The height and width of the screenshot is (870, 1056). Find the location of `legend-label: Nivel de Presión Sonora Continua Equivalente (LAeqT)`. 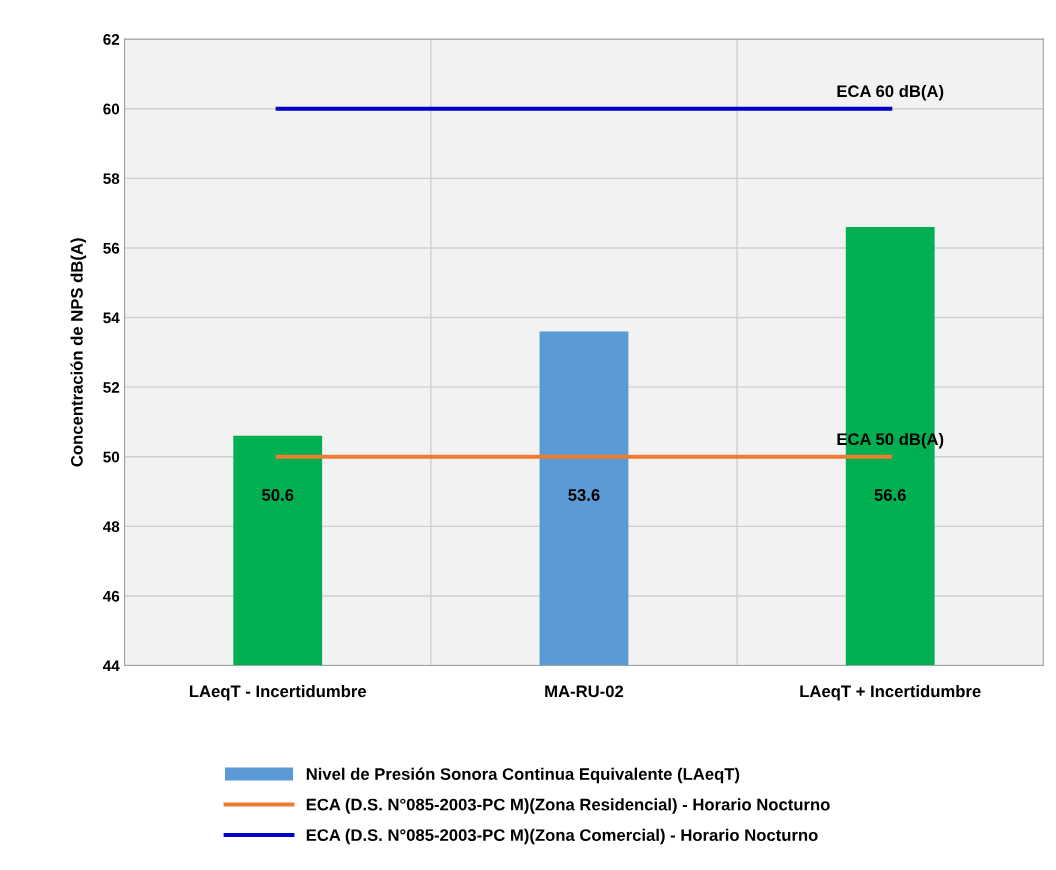

legend-label: Nivel de Presión Sonora Continua Equivalente (LAeqT) is located at coordinates (523, 775).